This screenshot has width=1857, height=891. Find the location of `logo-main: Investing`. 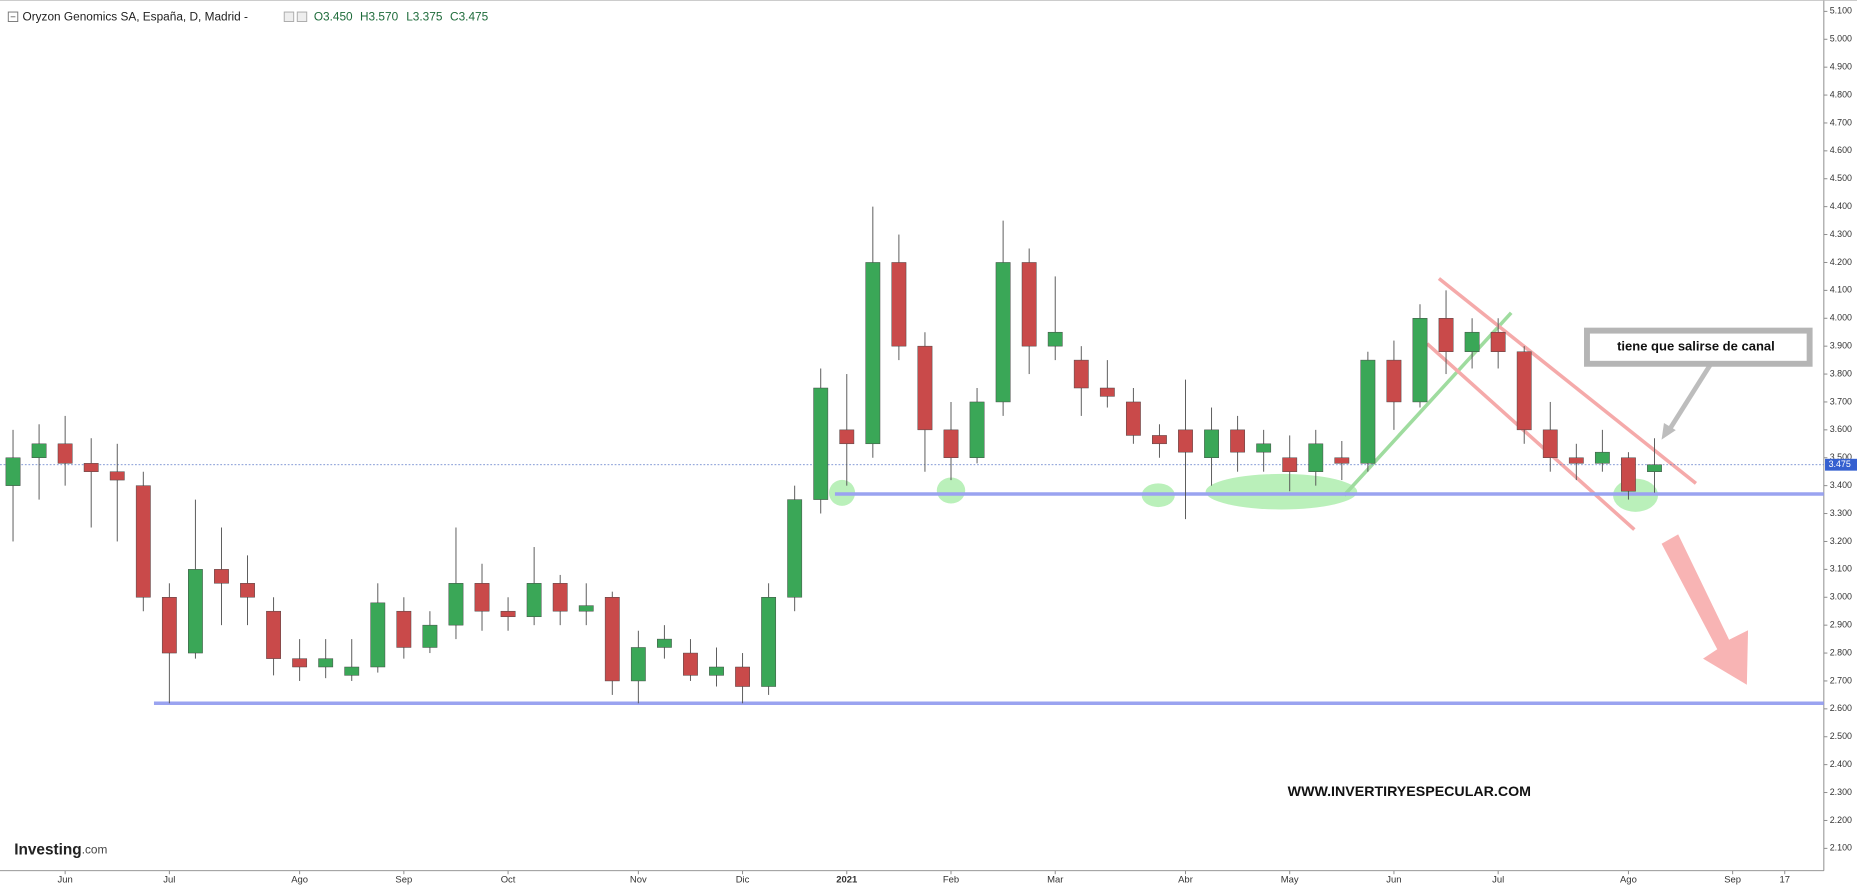

logo-main: Investing is located at coordinates (48, 850).